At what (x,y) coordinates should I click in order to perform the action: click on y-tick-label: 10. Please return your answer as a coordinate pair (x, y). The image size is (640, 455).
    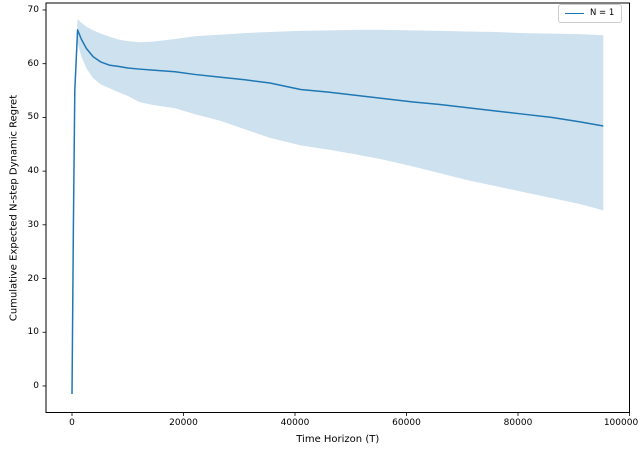
    Looking at the image, I should click on (33, 332).